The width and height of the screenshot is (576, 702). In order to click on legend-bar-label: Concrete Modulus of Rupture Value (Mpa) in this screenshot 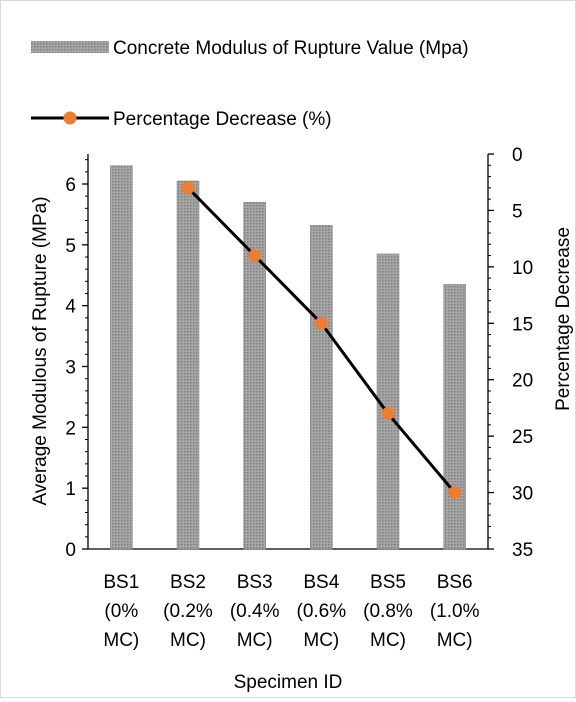, I will do `click(291, 48)`.